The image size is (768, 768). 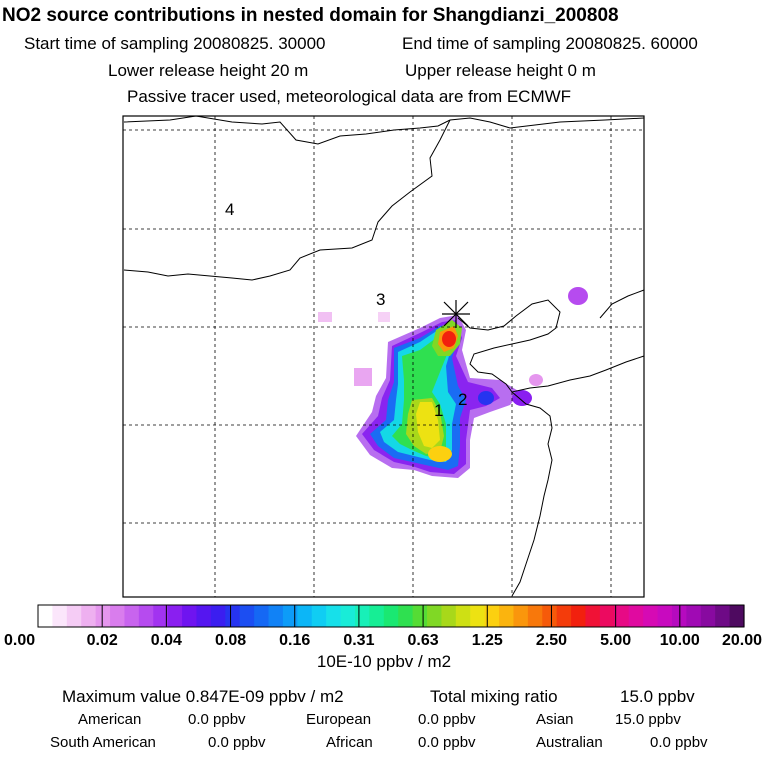 What do you see at coordinates (615, 640) in the screenshot?
I see `colorbar-tick-label: 5.00` at bounding box center [615, 640].